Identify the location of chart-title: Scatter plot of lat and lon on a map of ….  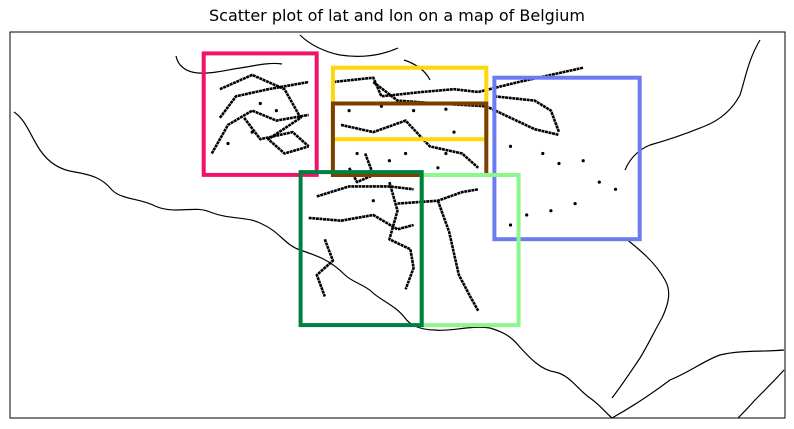
(397, 15).